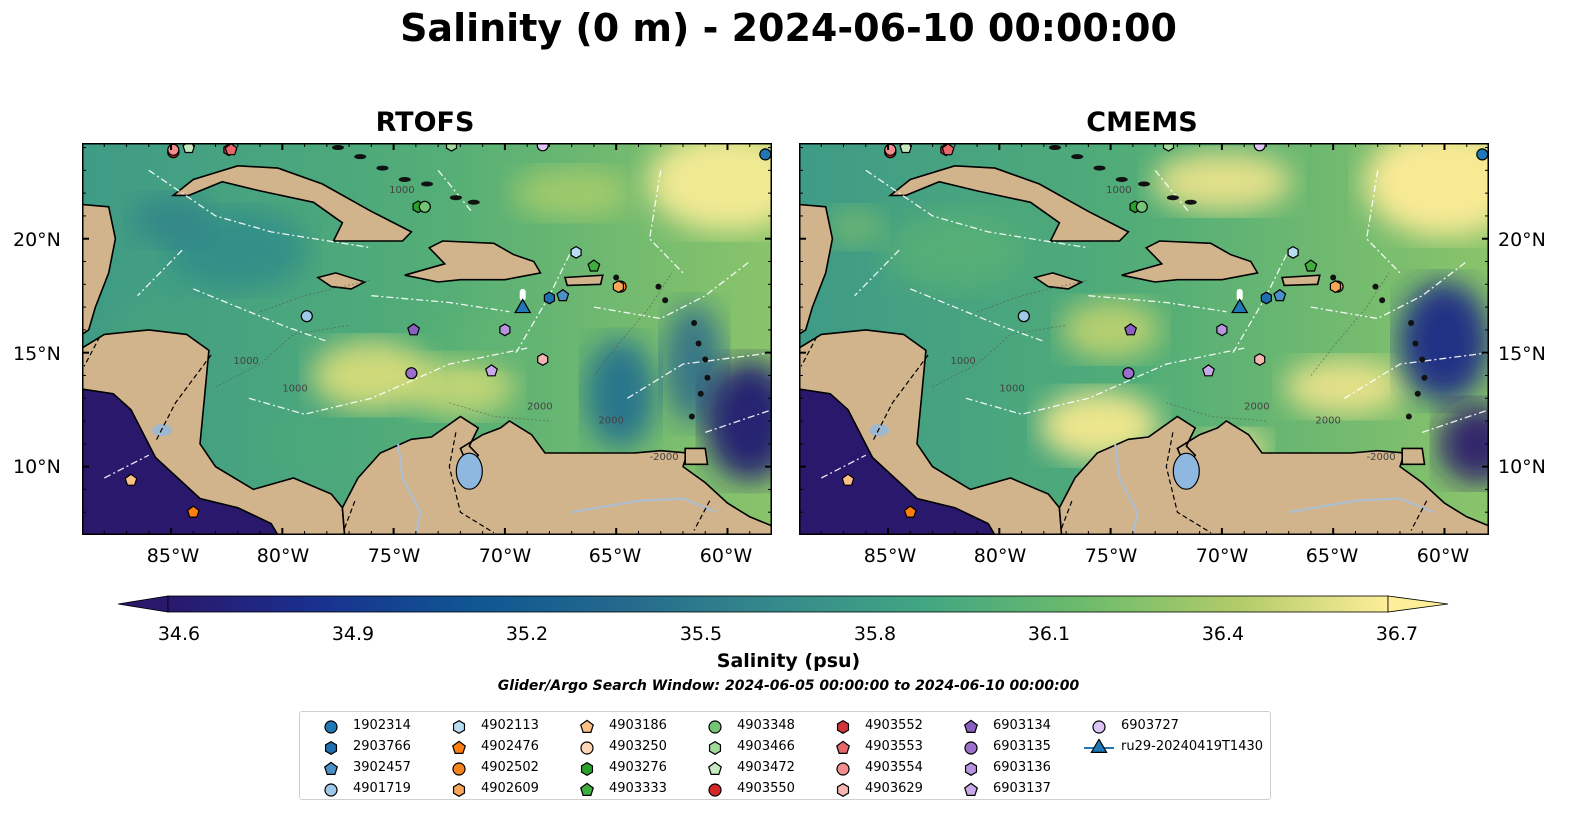  What do you see at coordinates (1332, 556) in the screenshot?
I see `lon-tick-65w: 65°W` at bounding box center [1332, 556].